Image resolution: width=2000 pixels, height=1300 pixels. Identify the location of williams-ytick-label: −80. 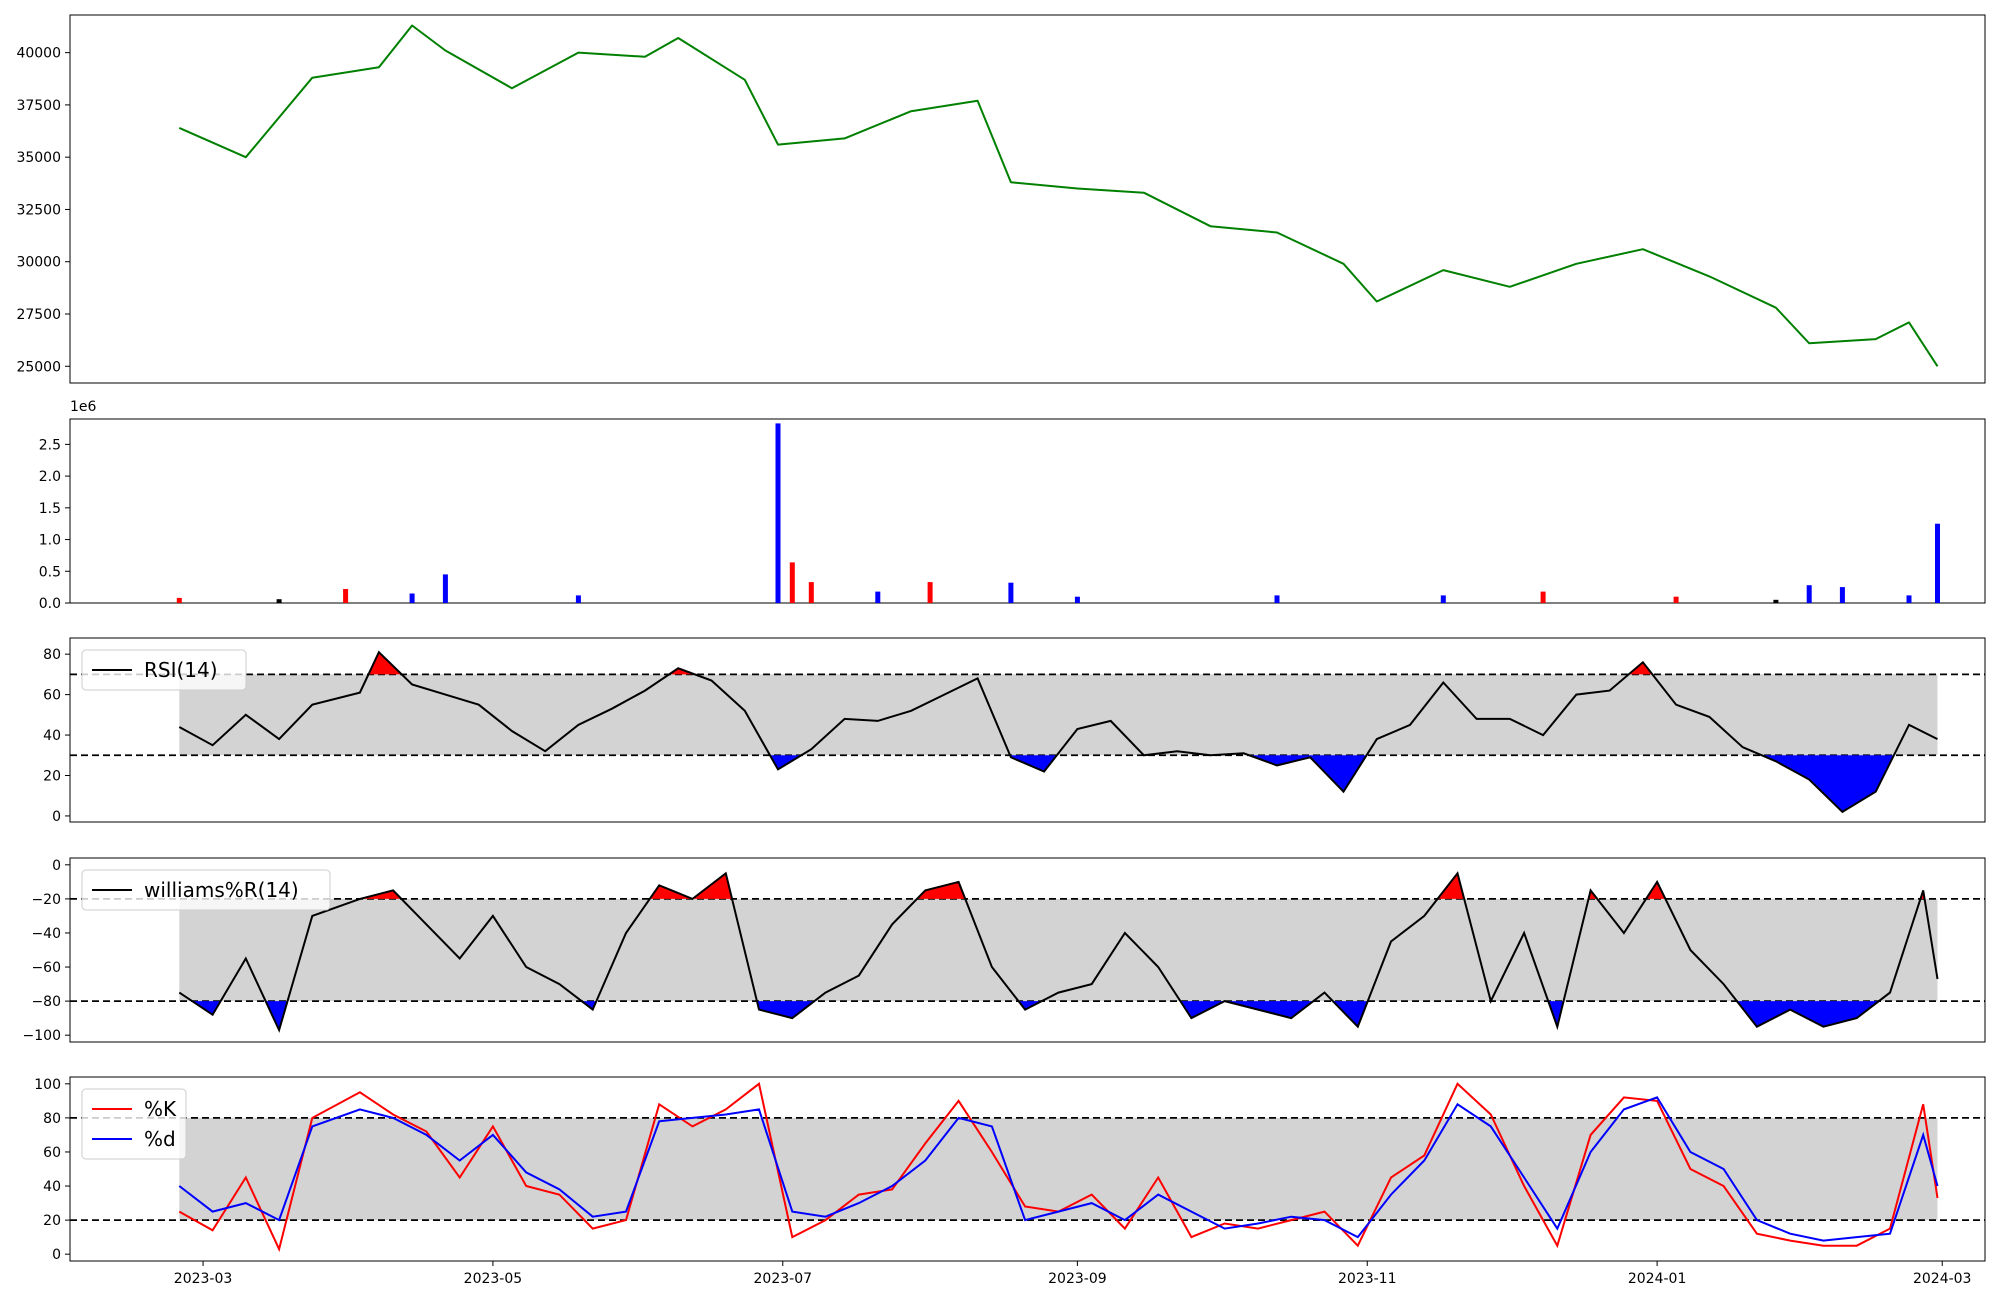
(46, 1002).